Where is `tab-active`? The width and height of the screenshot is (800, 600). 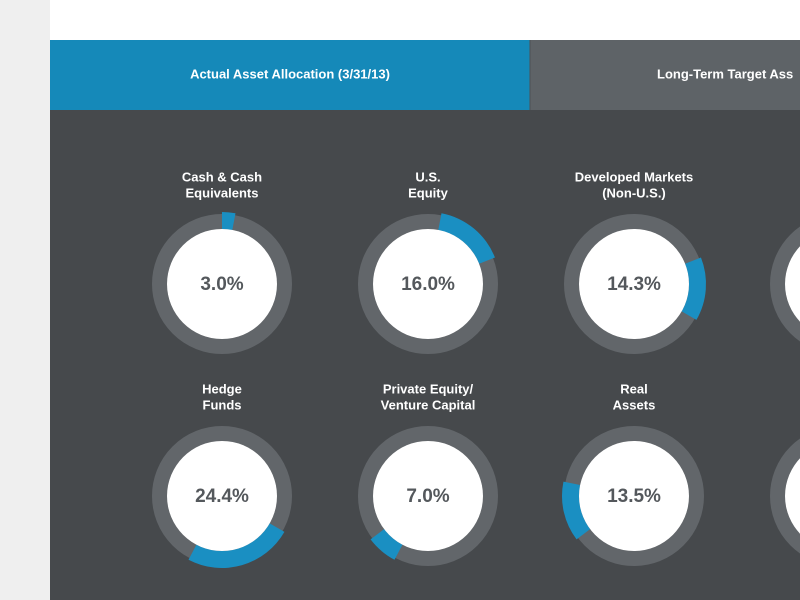 tab-active is located at coordinates (290, 75).